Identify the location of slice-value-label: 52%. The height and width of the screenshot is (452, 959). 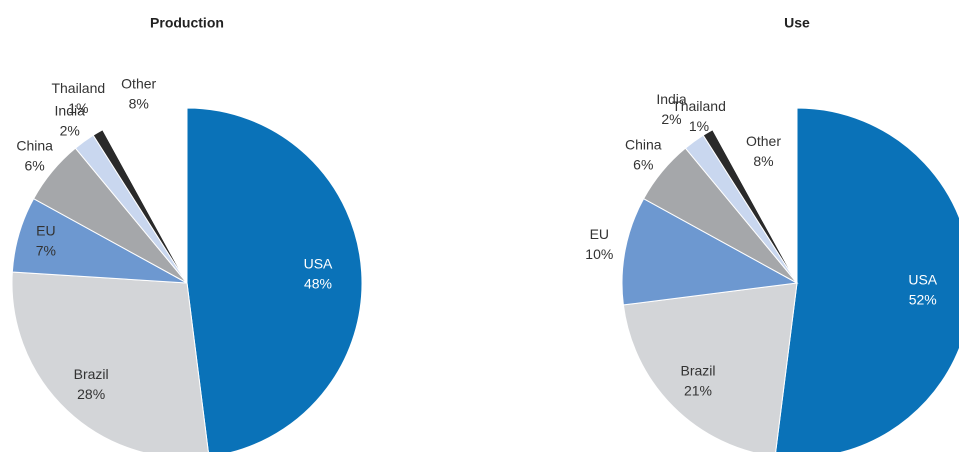
(923, 300).